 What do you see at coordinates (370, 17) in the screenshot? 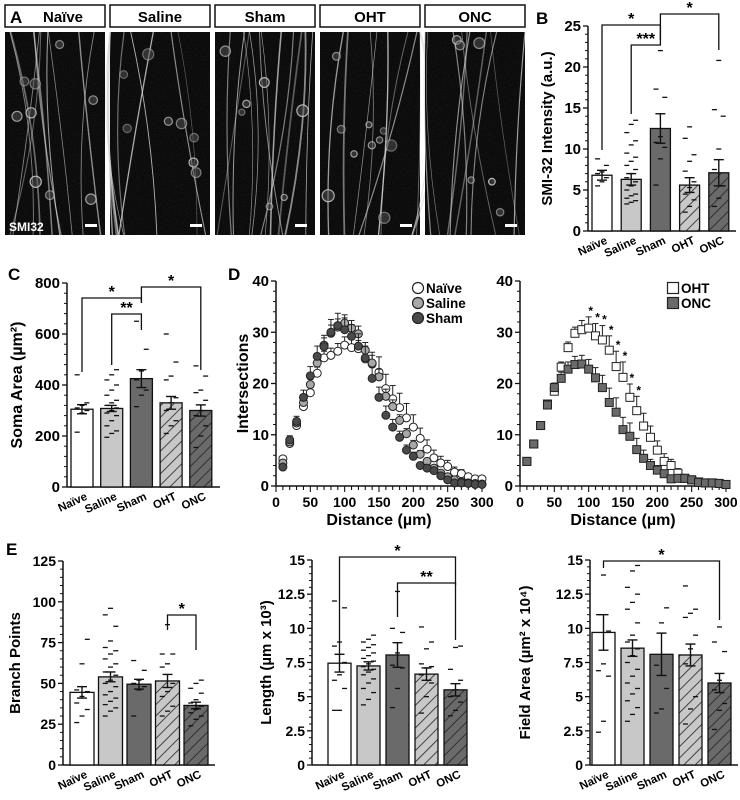
I see `tile-title: OHT` at bounding box center [370, 17].